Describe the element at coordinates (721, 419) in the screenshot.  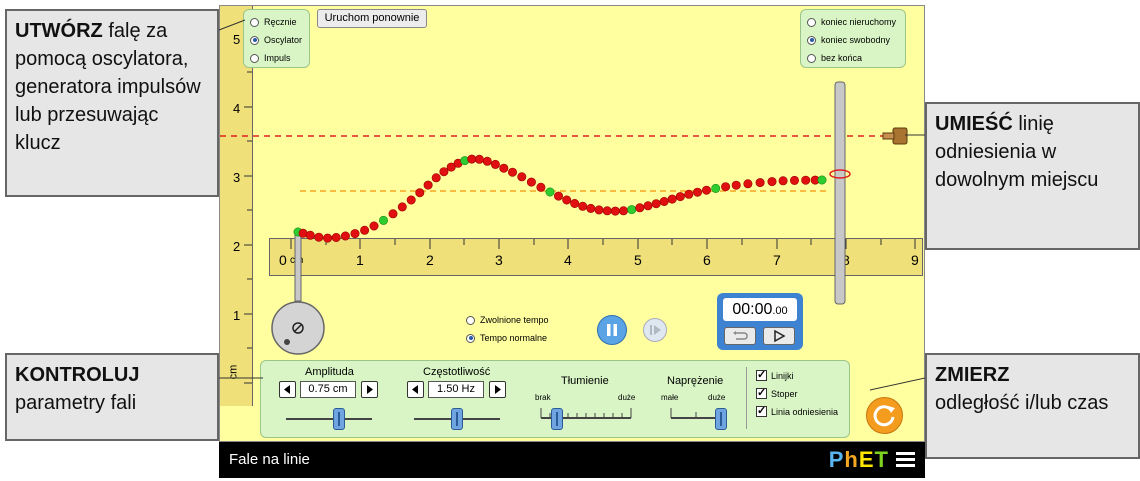
I see `tension-slider-thumb` at that location.